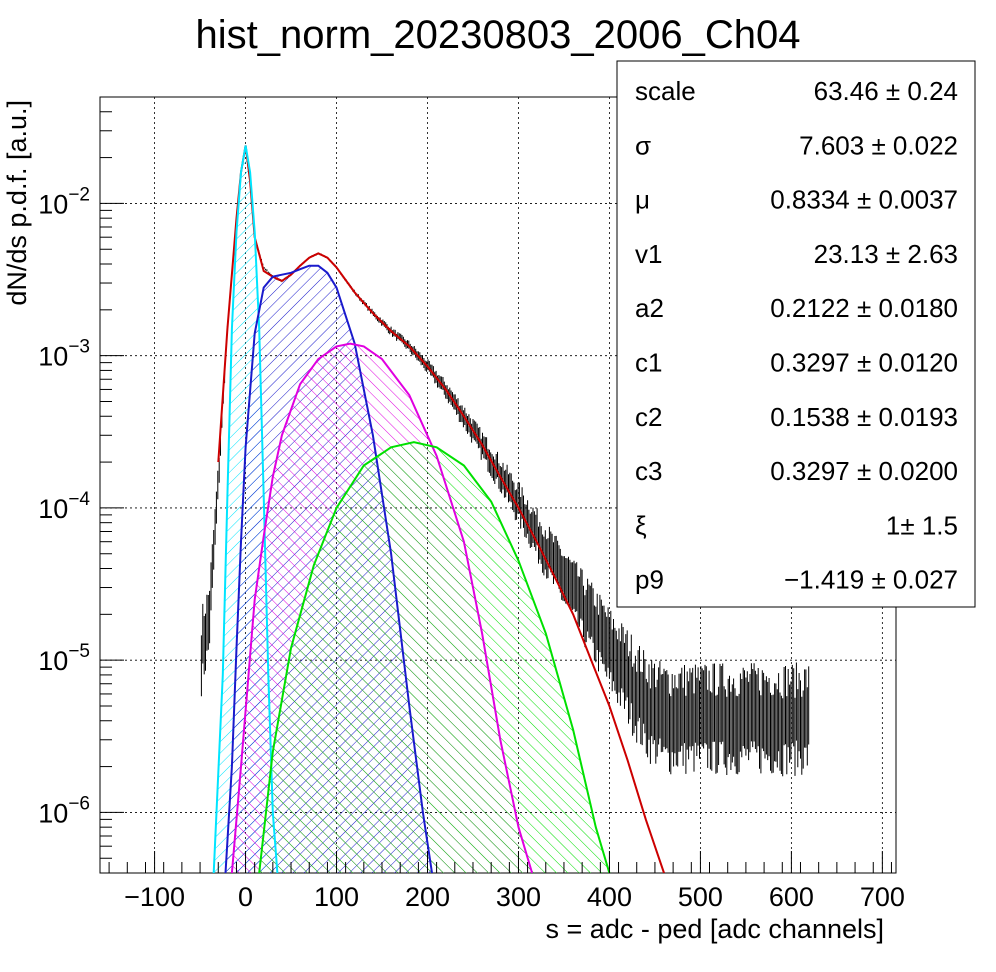  What do you see at coordinates (154, 897) in the screenshot?
I see `x-tick-label: −100` at bounding box center [154, 897].